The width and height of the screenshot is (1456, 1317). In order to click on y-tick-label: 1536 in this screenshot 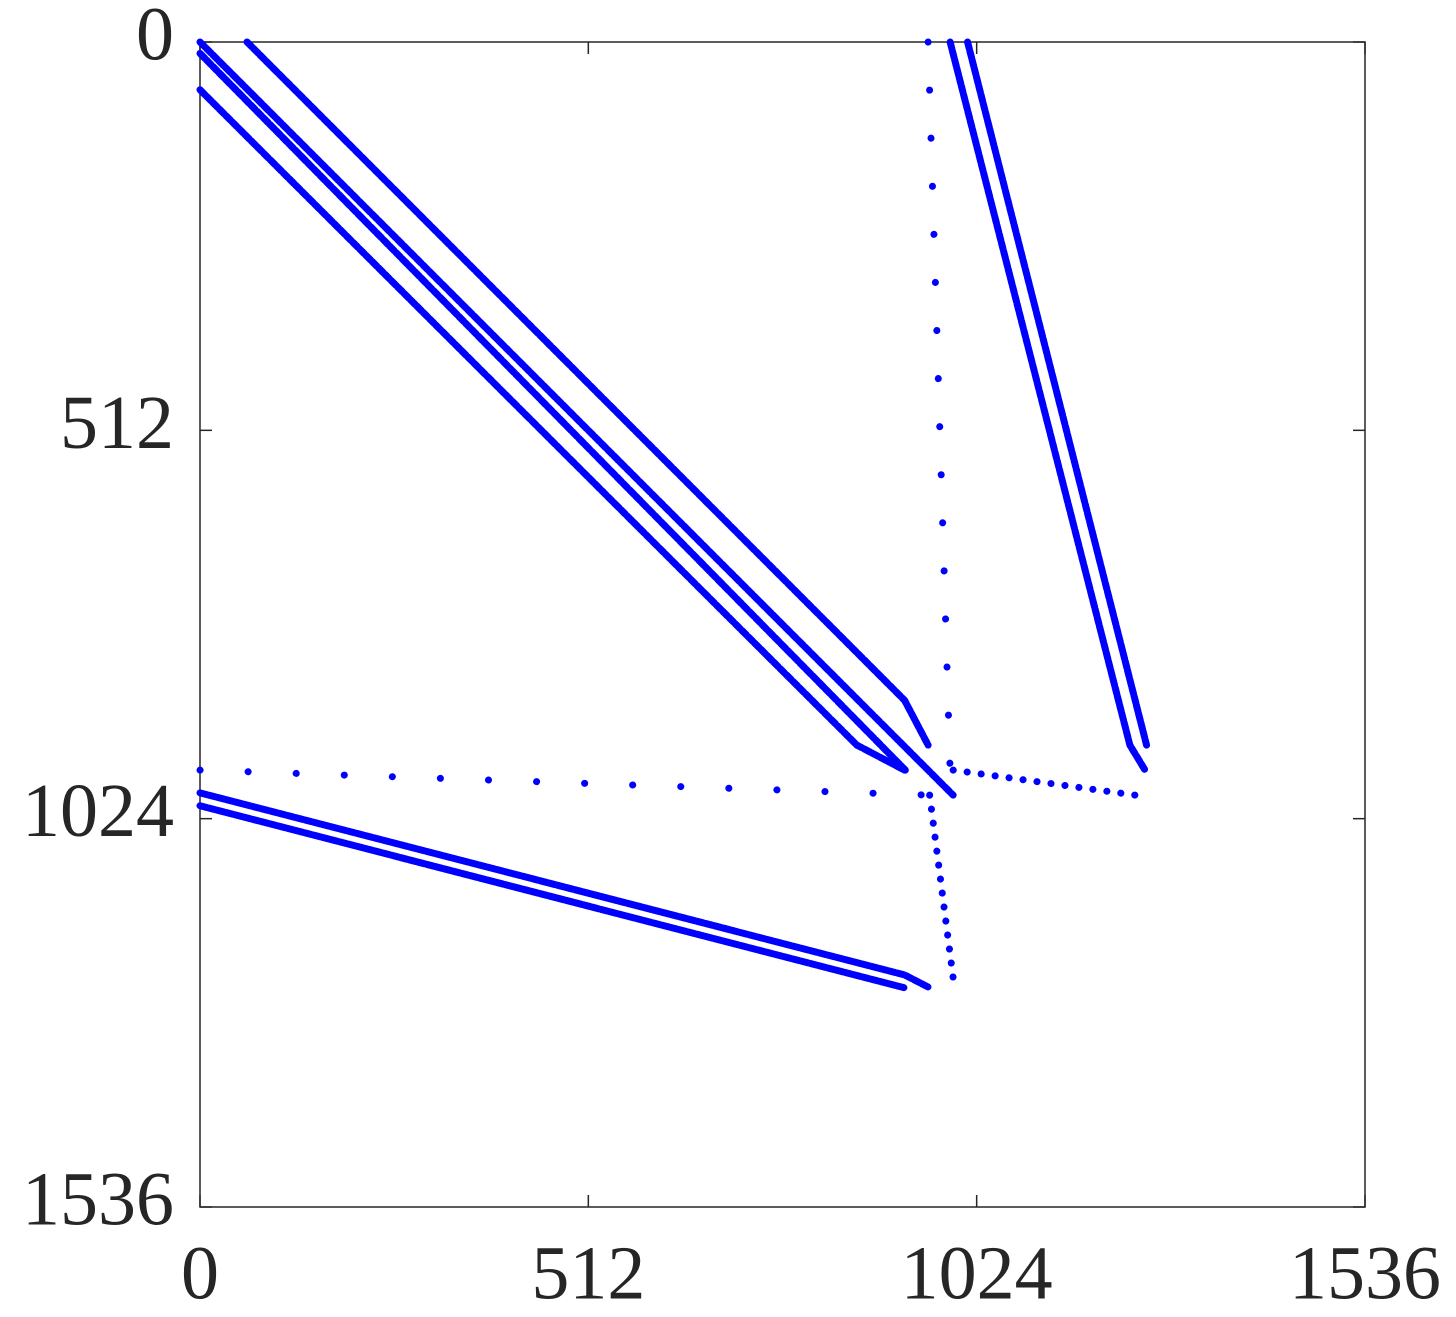, I will do `click(98, 1199)`.